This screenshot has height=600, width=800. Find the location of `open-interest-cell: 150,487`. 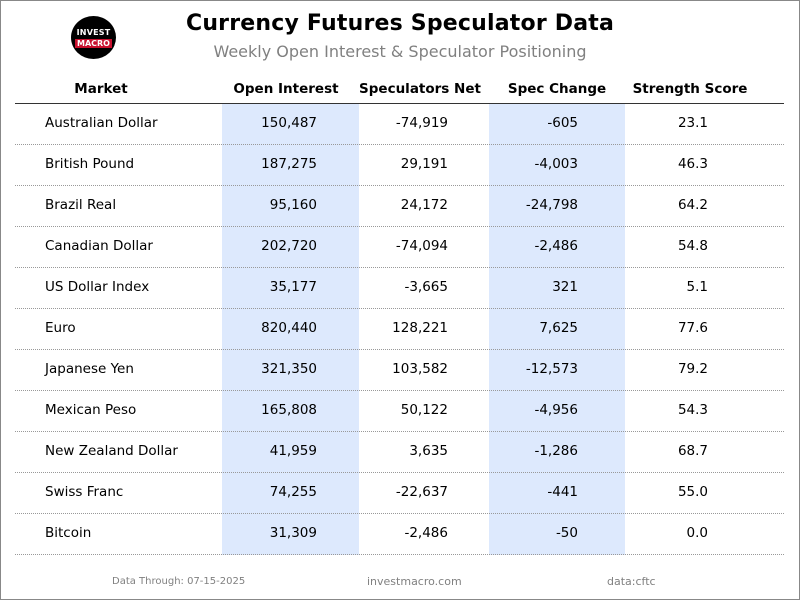

open-interest-cell: 150,487 is located at coordinates (289, 123).